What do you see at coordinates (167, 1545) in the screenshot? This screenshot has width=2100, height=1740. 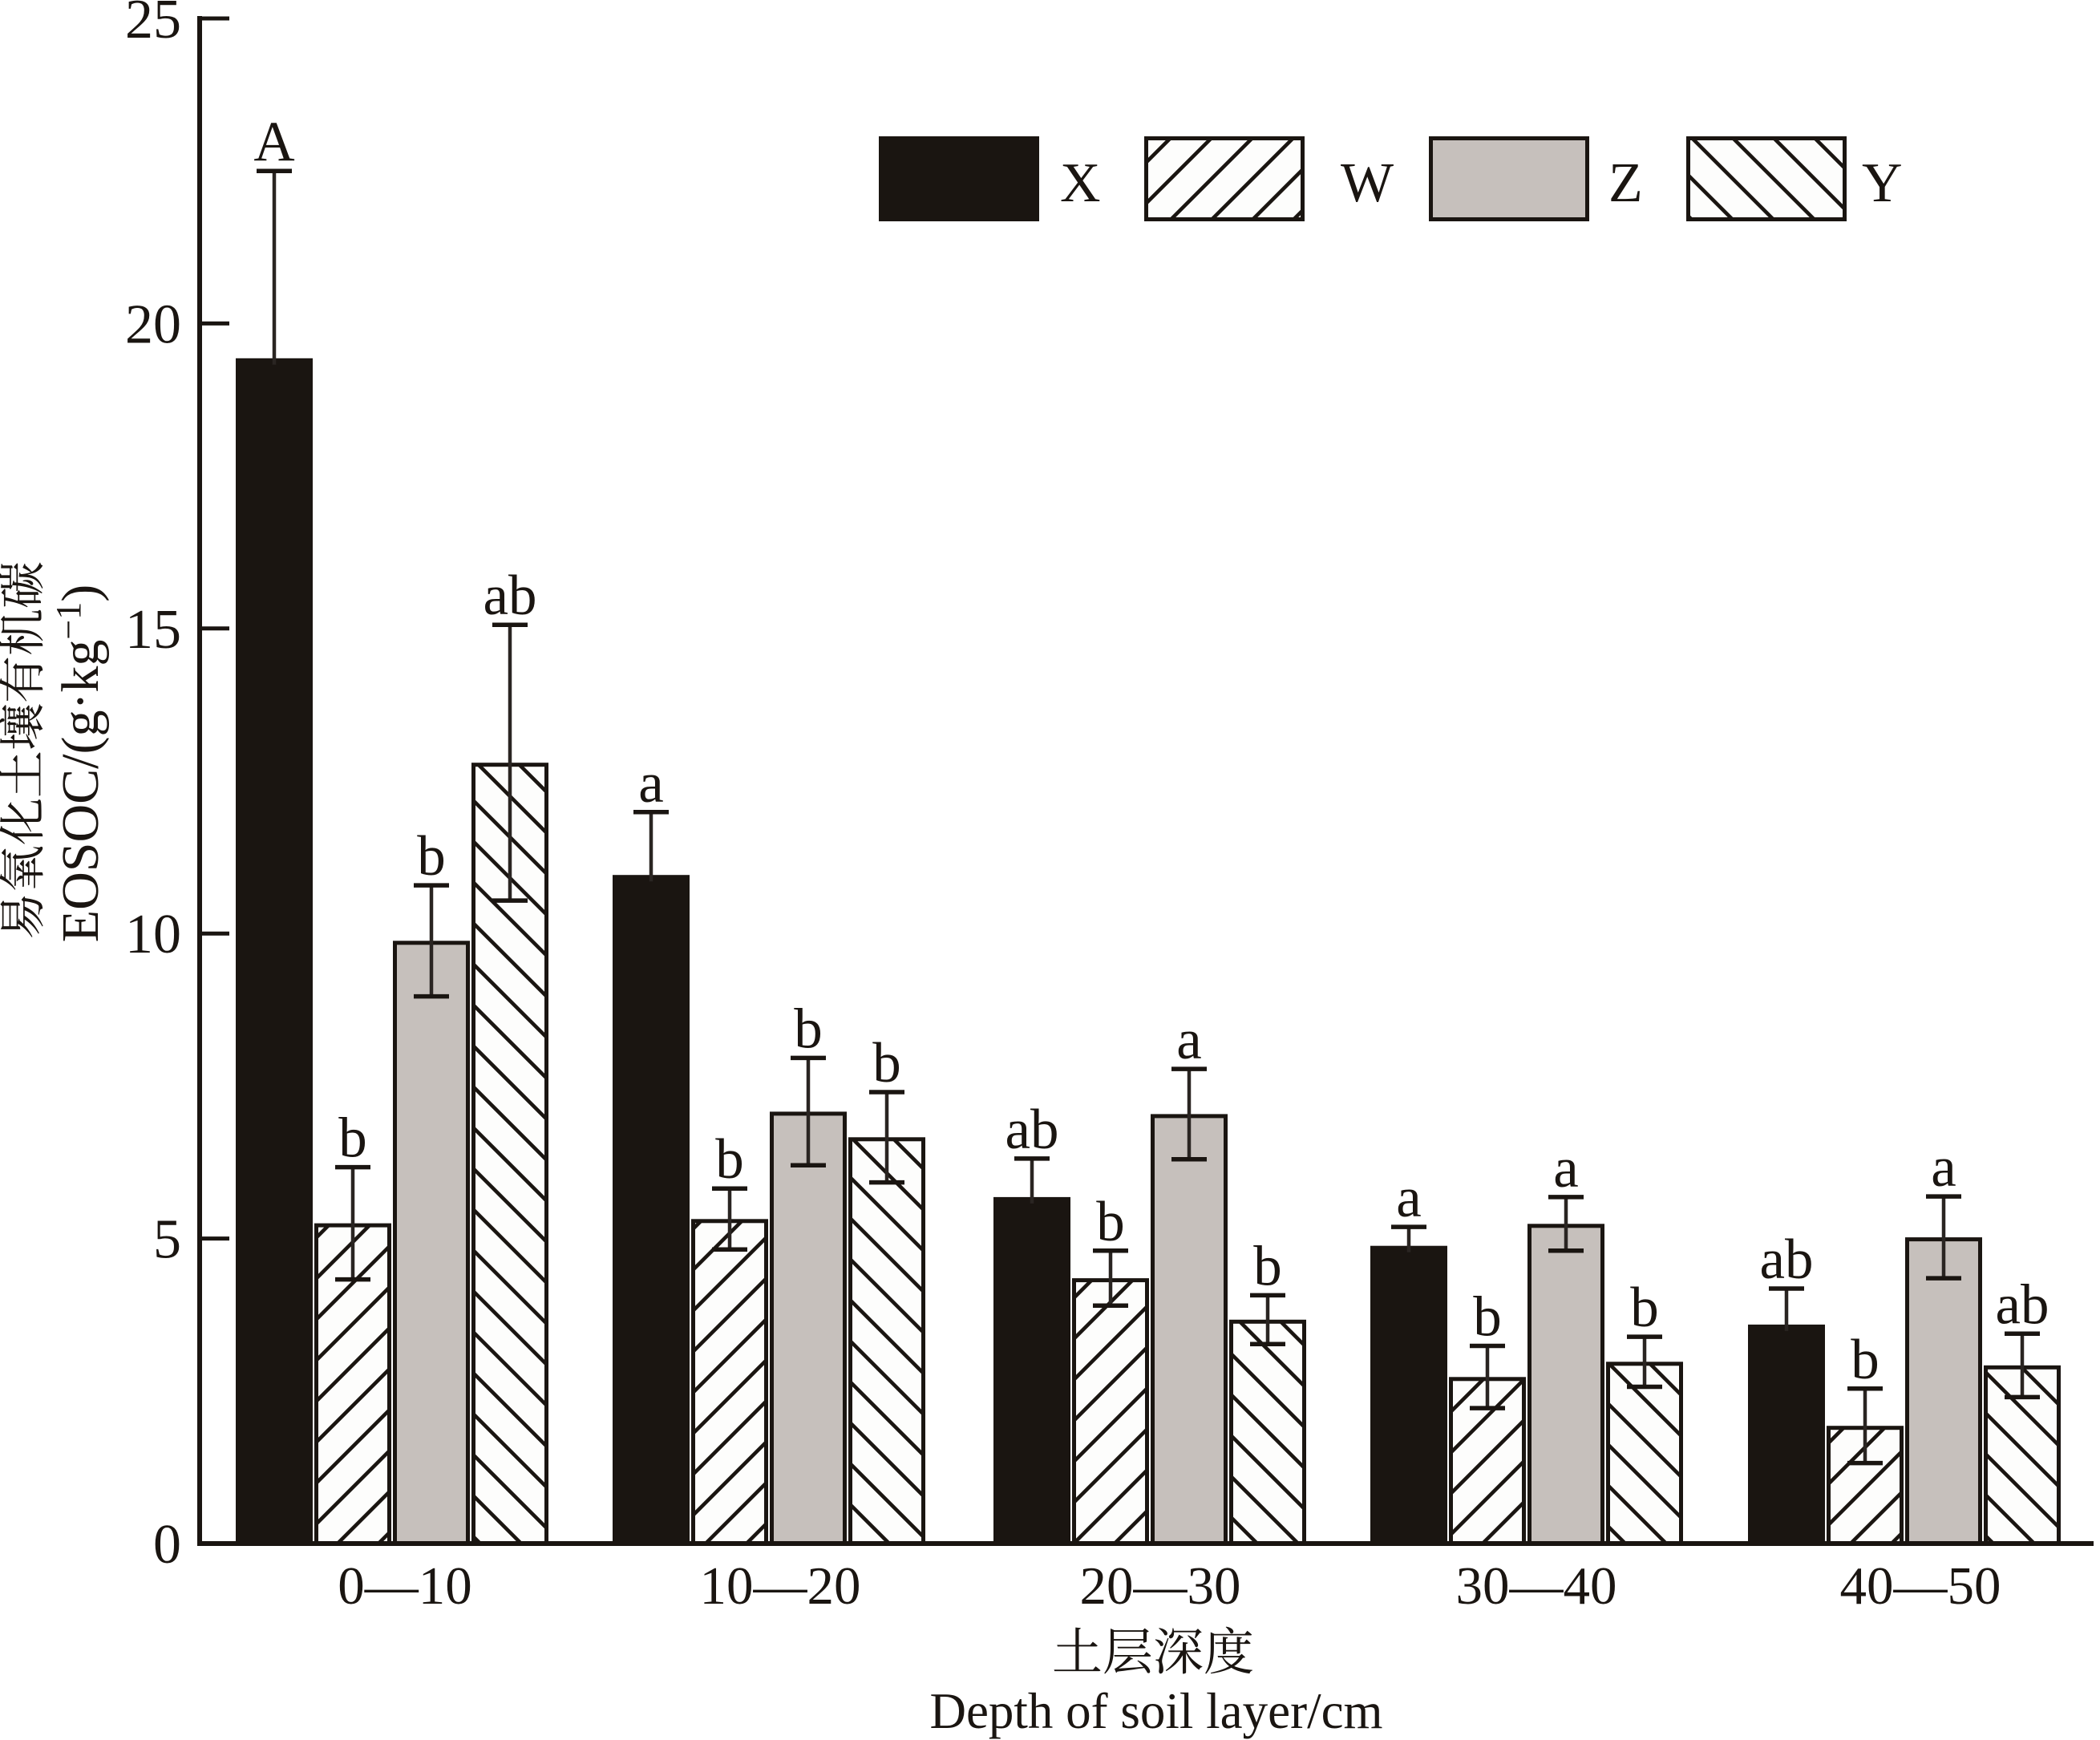 I see `svg-text: 0` at bounding box center [167, 1545].